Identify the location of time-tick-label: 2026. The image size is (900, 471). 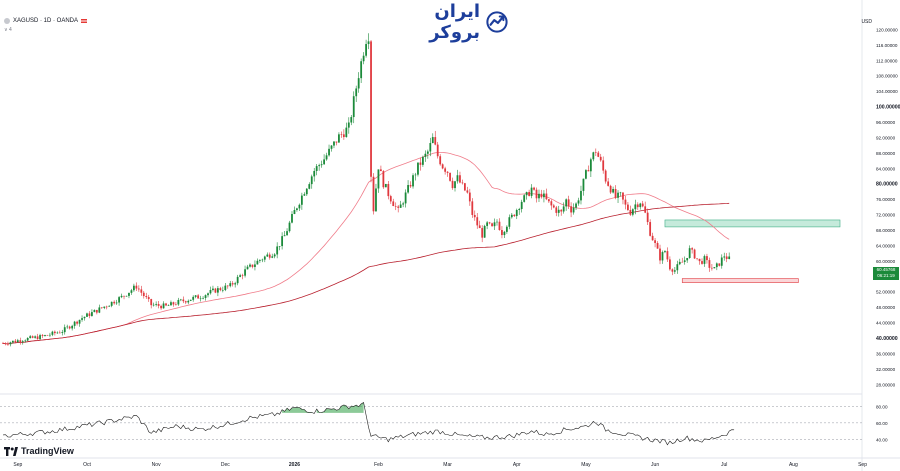
(294, 465).